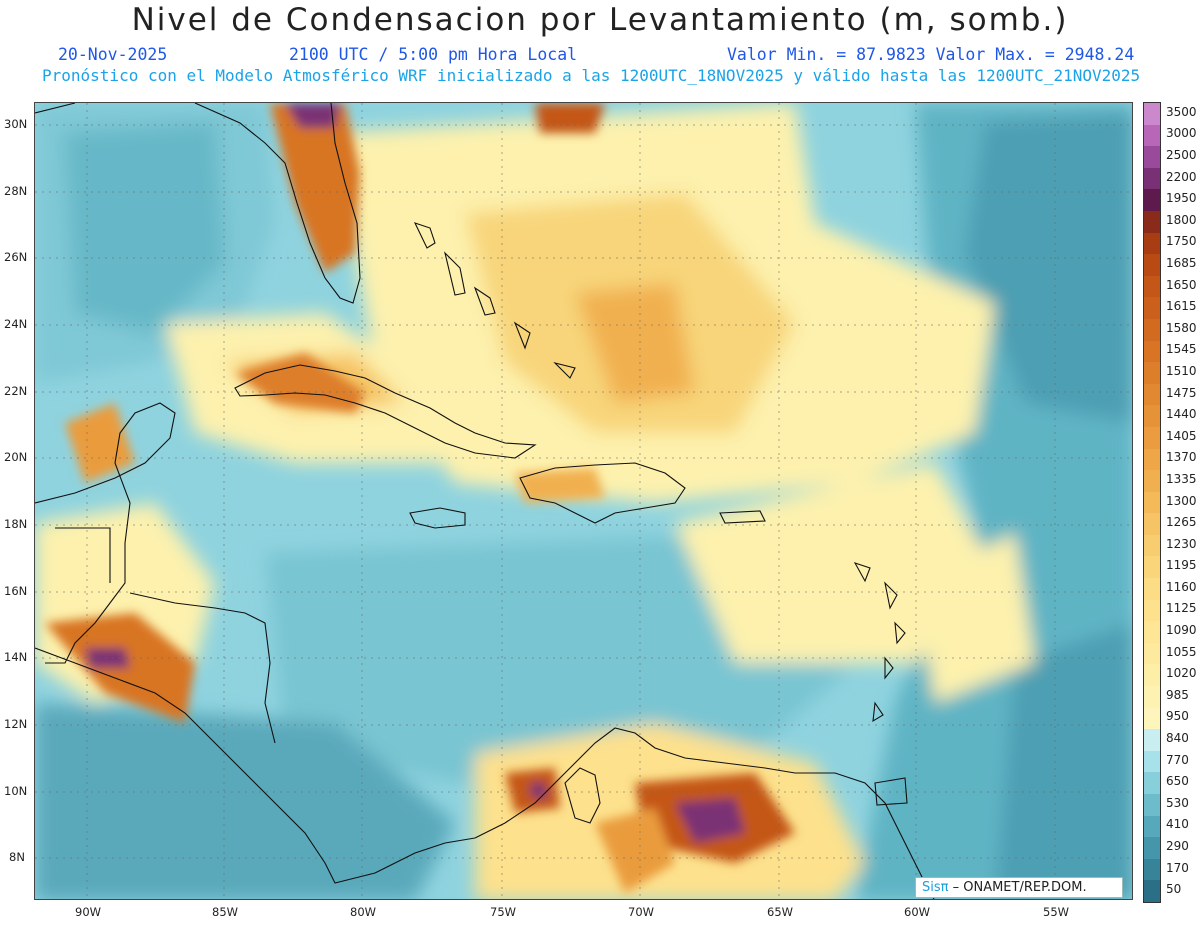  What do you see at coordinates (1177, 867) in the screenshot?
I see `colorbar-label: 170` at bounding box center [1177, 867].